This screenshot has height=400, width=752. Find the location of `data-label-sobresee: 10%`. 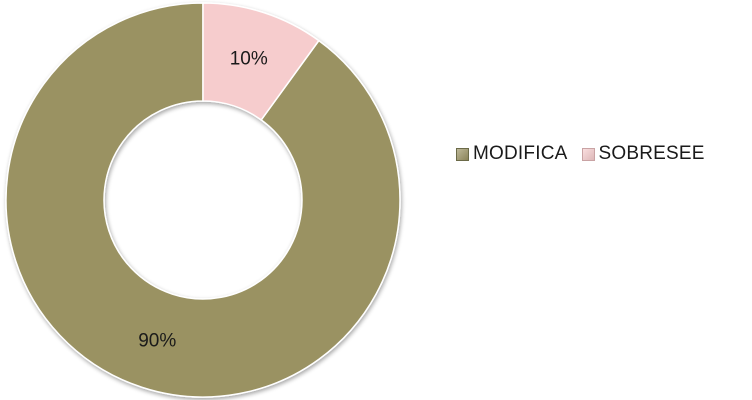

data-label-sobresee: 10% is located at coordinates (249, 59).